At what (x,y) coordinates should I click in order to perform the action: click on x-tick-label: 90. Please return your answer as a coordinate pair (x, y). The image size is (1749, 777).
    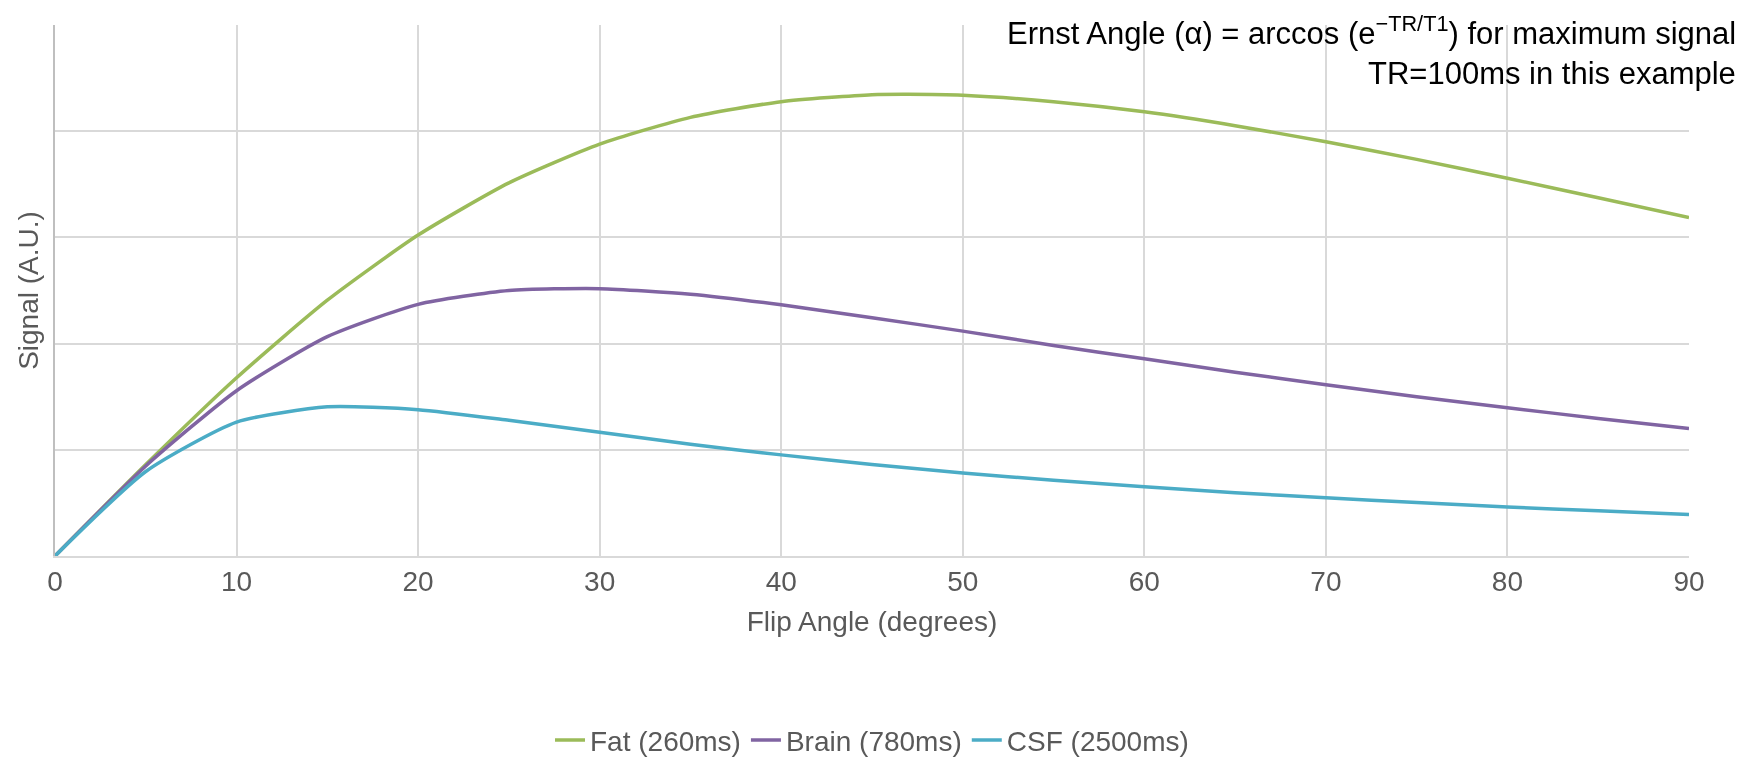
    Looking at the image, I should click on (1689, 582).